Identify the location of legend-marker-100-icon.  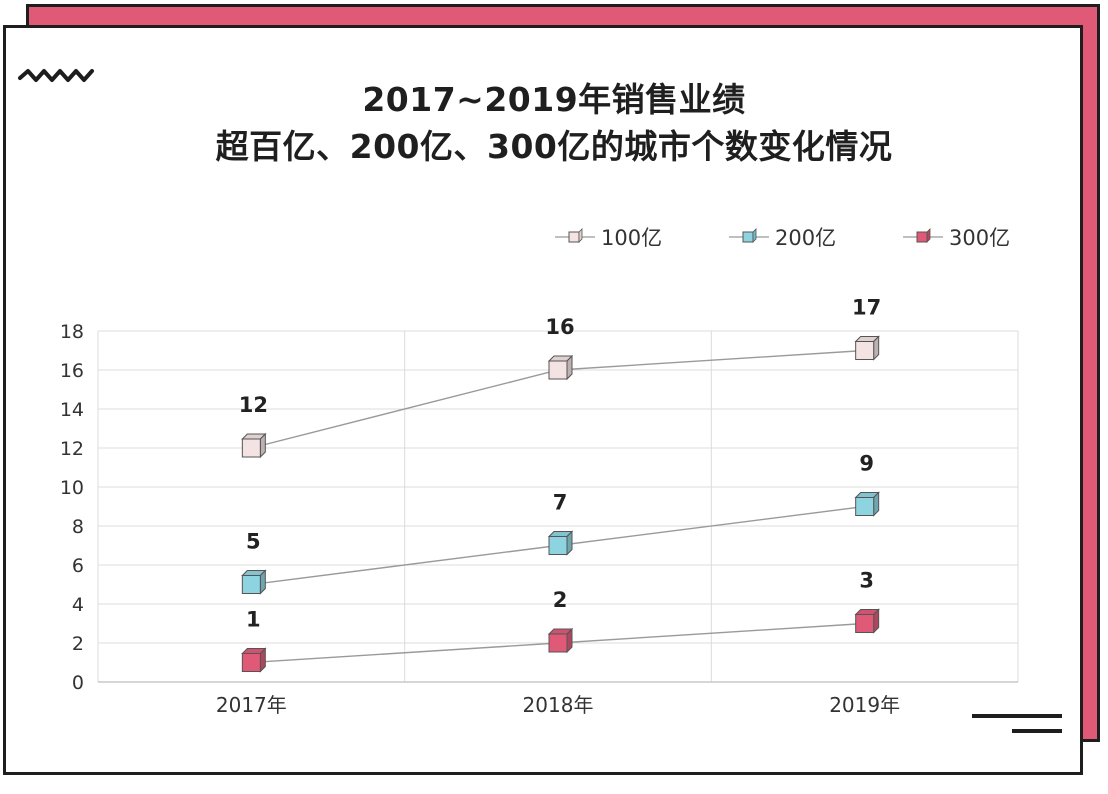
(575, 235).